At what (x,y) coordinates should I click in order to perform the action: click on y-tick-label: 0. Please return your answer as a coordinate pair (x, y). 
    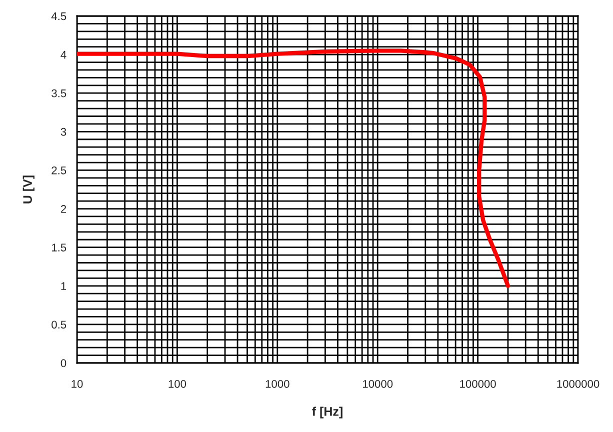
    Looking at the image, I should click on (63, 363).